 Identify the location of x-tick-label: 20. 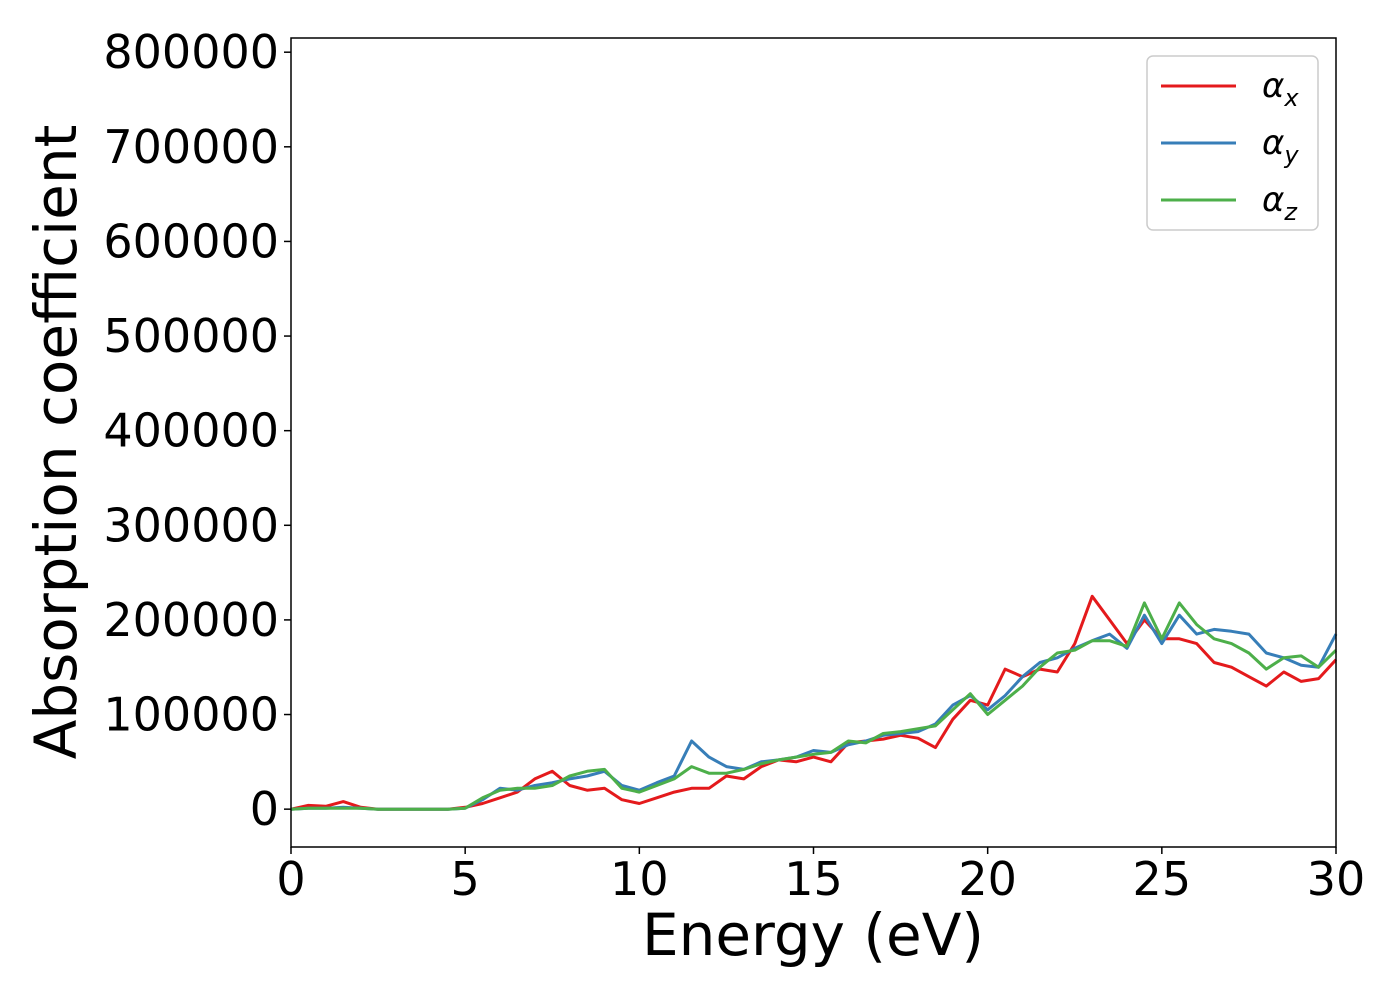
(987, 879).